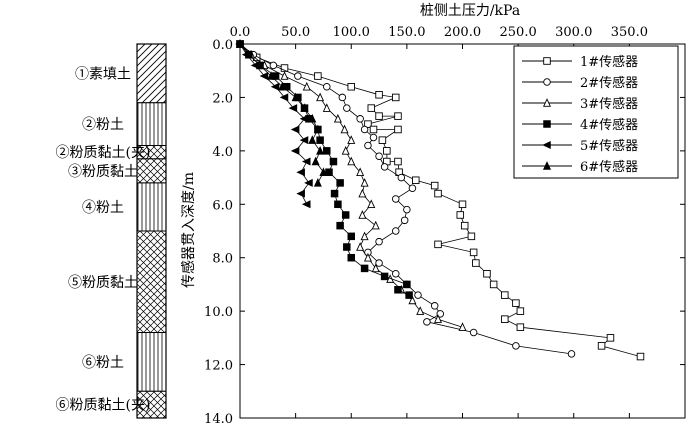 This screenshot has height=425, width=700. What do you see at coordinates (609, 146) in the screenshot?
I see `legend-label: 5#传感器` at bounding box center [609, 146].